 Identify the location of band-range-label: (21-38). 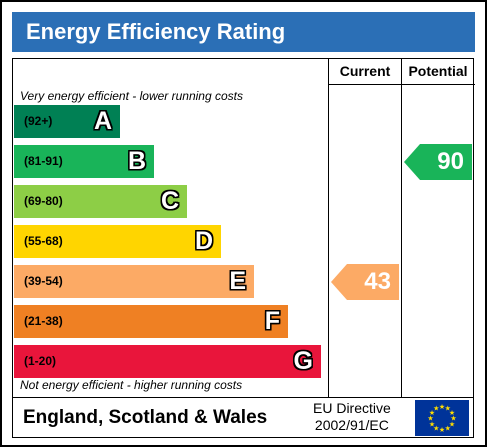
(43, 321).